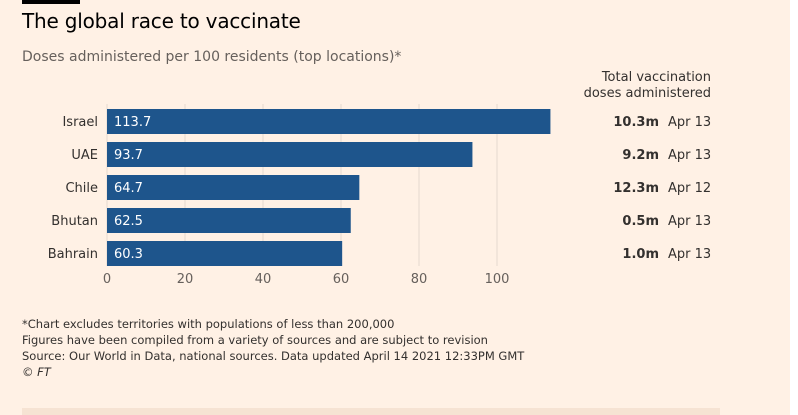 This screenshot has height=415, width=798. I want to click on x-tick-label: 60, so click(341, 279).